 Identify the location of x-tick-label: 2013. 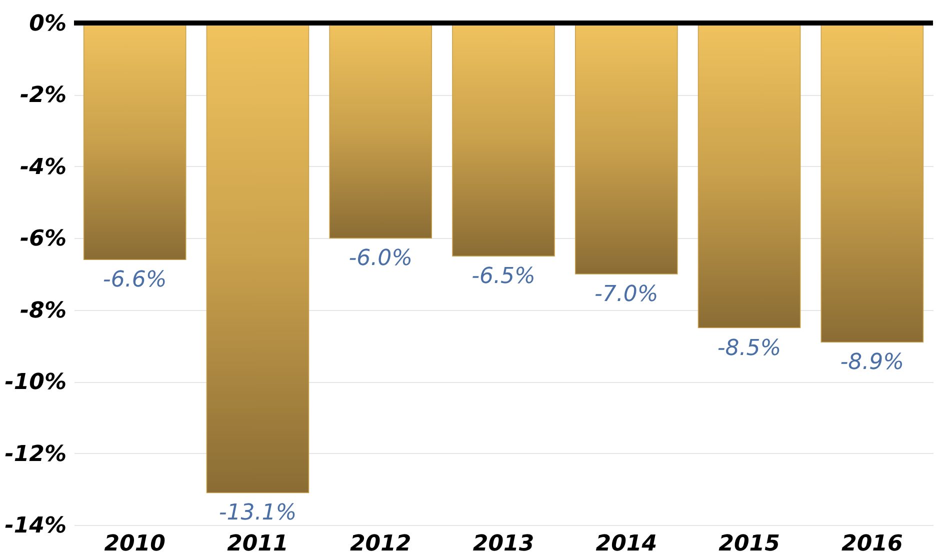
(503, 544).